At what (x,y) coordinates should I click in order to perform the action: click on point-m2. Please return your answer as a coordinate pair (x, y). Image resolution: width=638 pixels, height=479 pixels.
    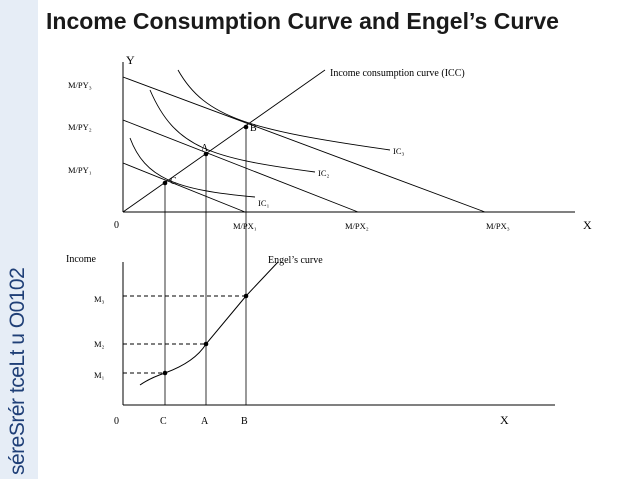
    Looking at the image, I should click on (206, 344).